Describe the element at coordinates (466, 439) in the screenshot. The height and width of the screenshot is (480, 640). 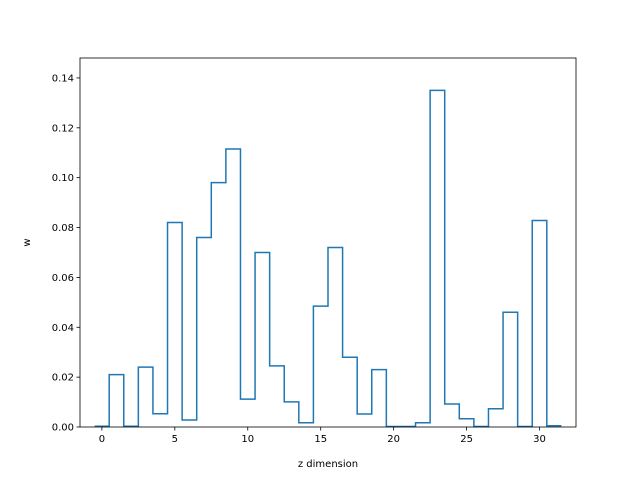
I see `x-tick-label: 25` at that location.